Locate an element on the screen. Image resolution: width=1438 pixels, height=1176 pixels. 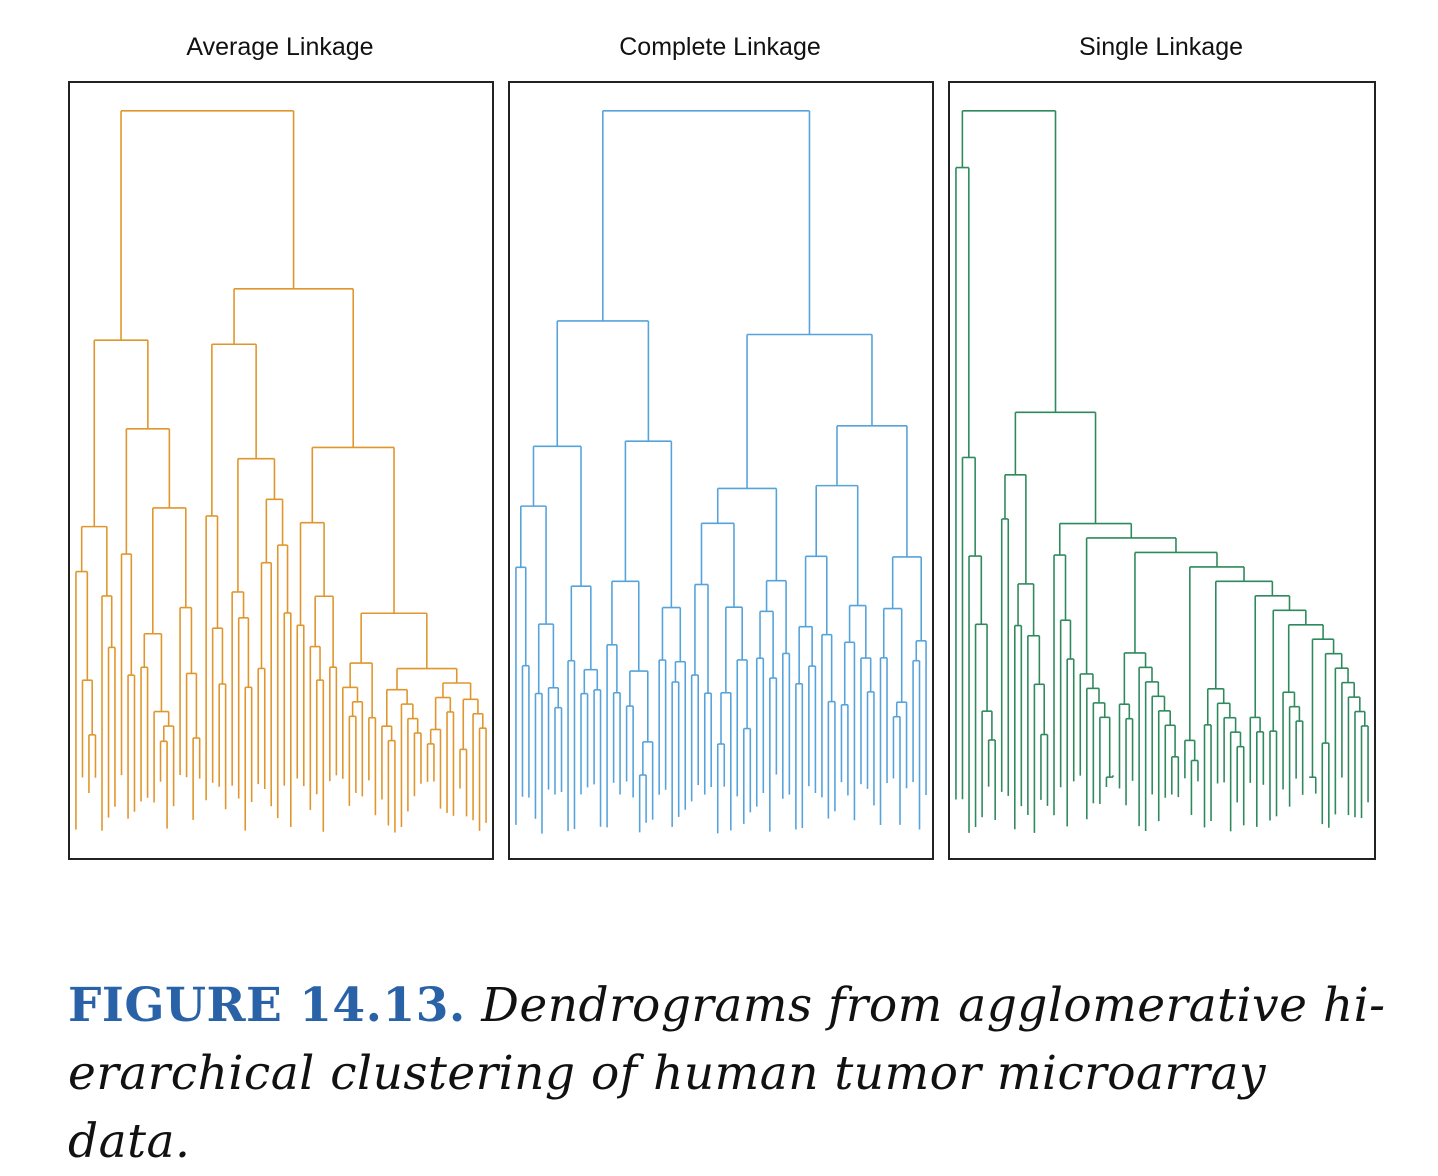
caption-label: FIGURE 14.13. is located at coordinates (267, 1005).